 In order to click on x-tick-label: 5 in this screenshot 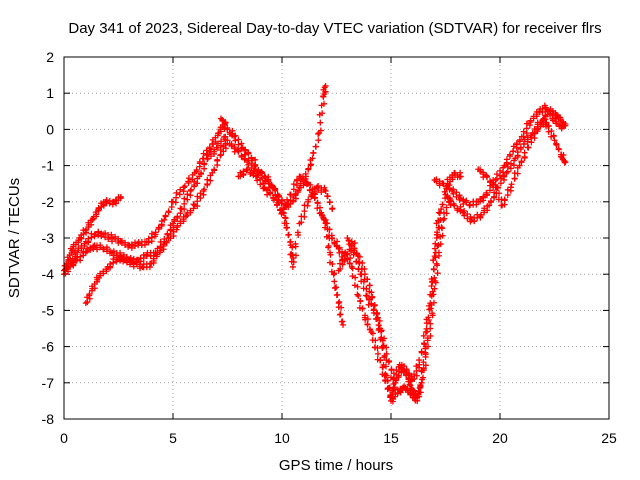, I will do `click(173, 438)`.